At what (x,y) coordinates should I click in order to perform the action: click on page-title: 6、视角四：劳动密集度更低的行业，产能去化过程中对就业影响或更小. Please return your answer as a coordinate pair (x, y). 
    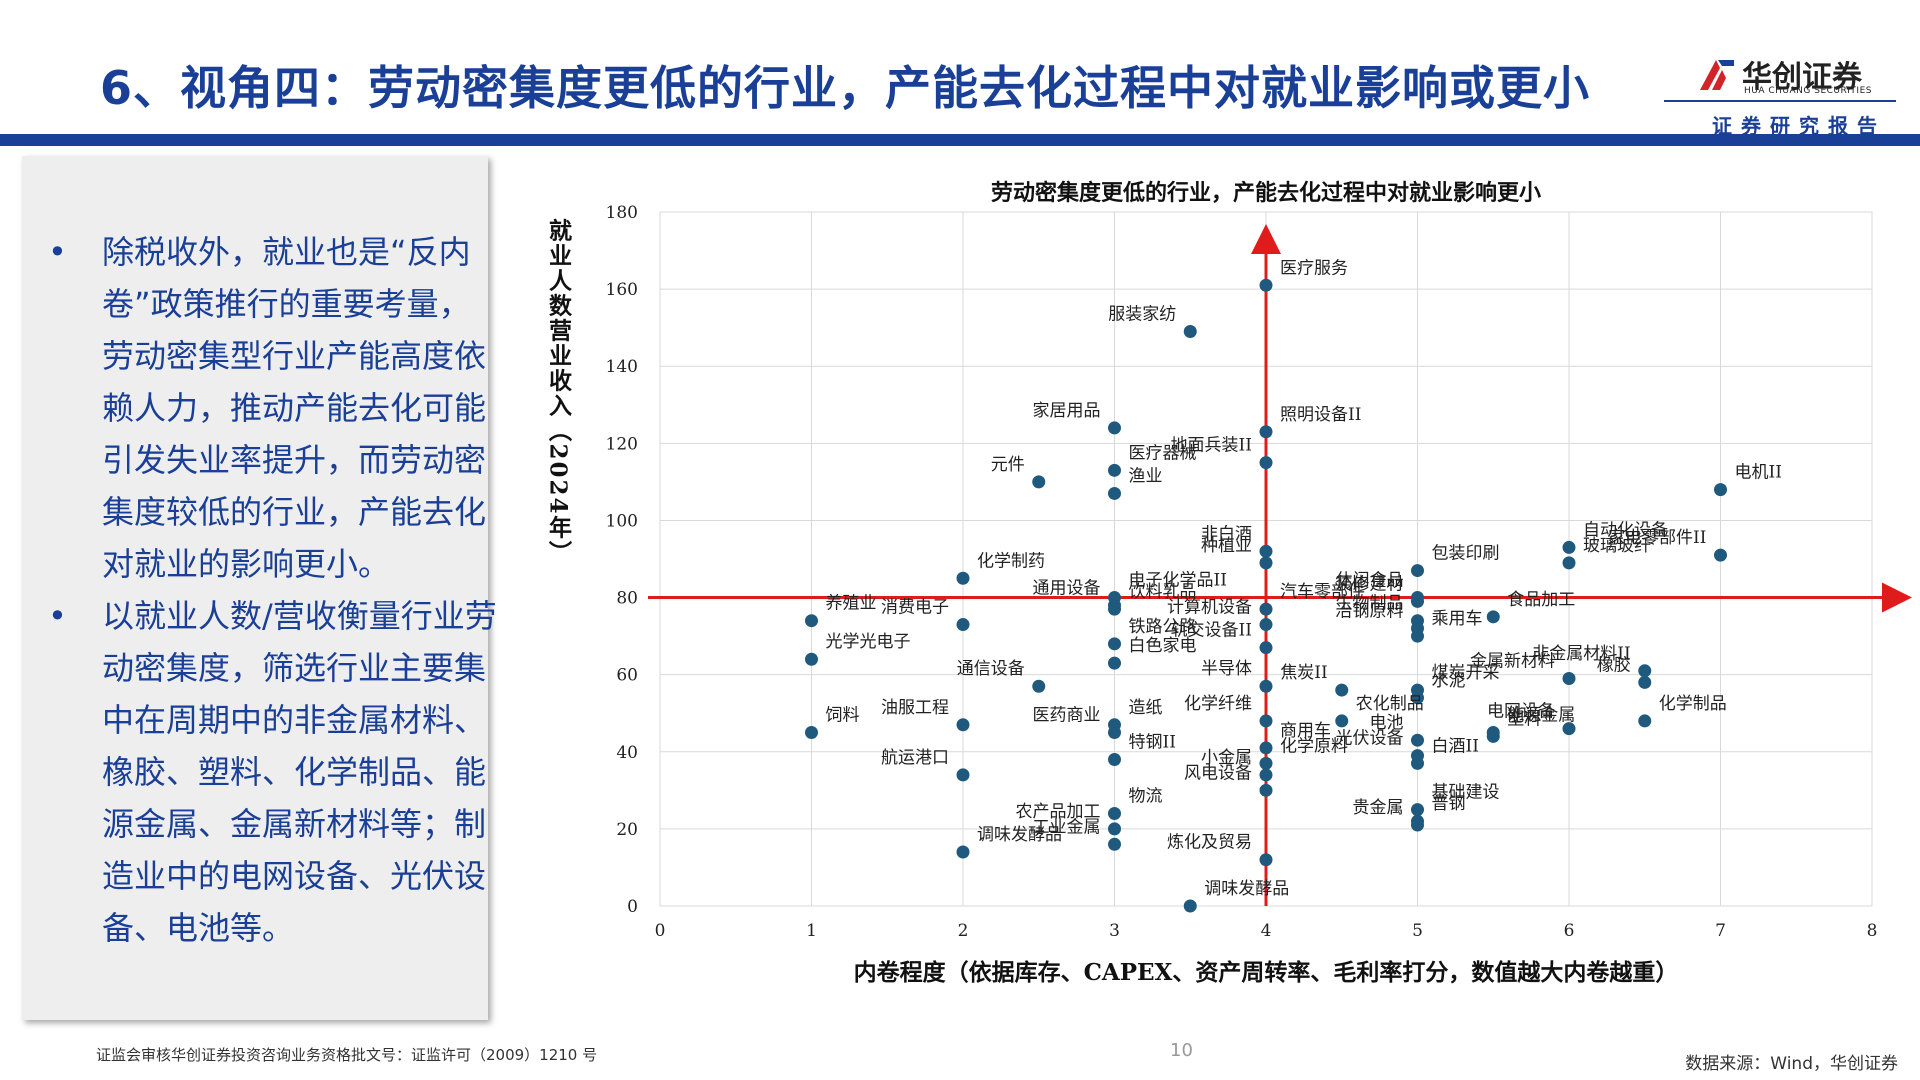
    Looking at the image, I should click on (845, 88).